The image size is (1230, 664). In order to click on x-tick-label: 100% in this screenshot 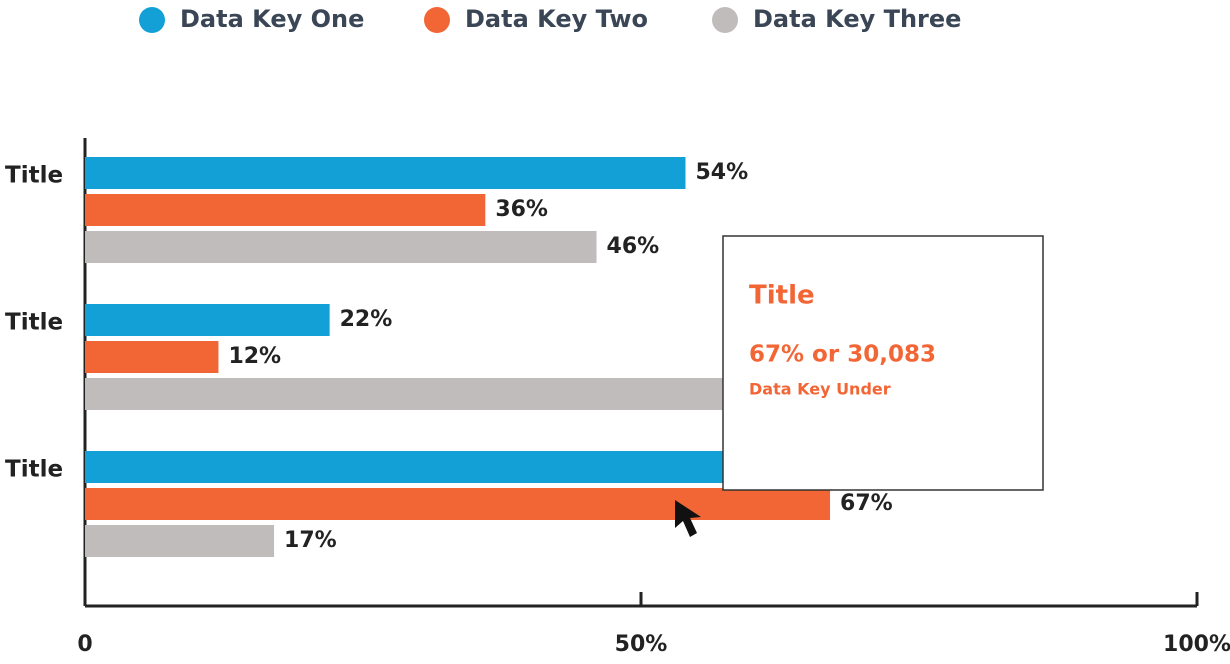, I will do `click(1196, 644)`.